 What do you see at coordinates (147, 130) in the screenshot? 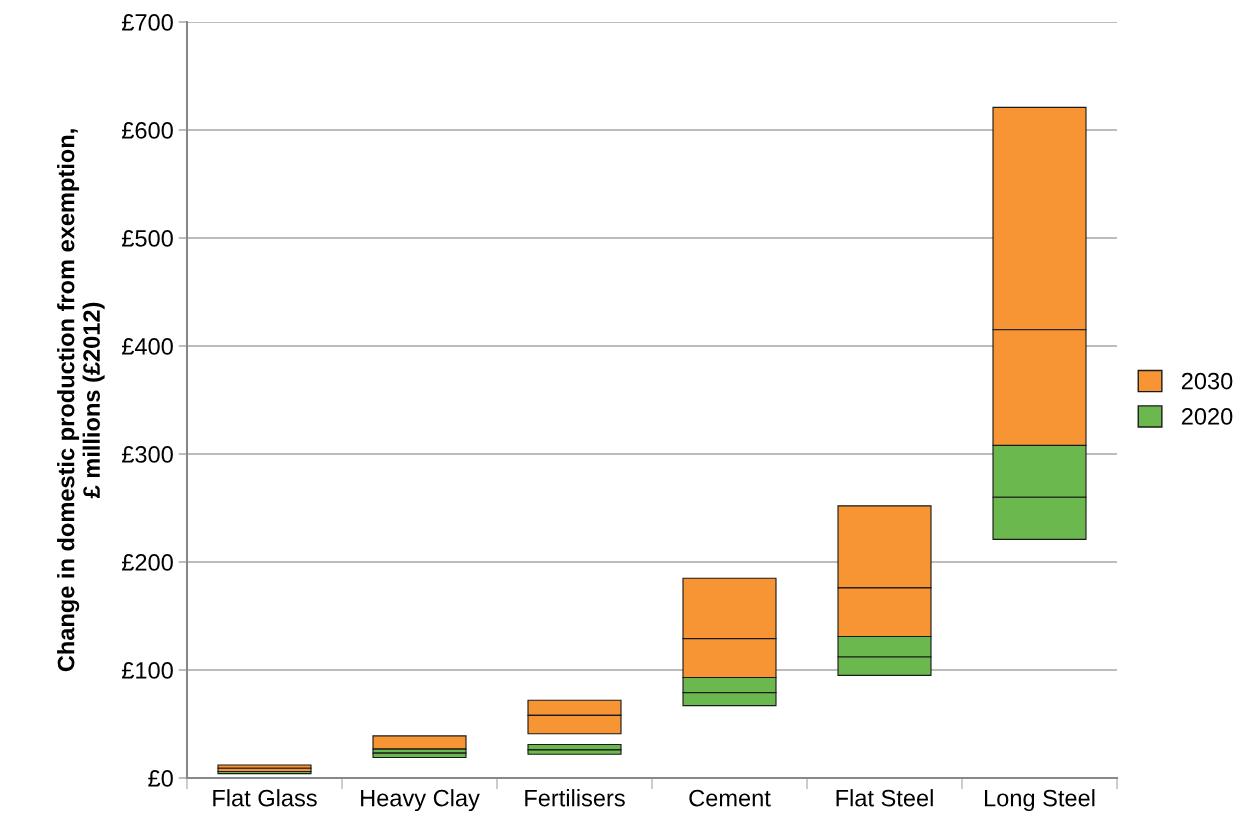
I see `y-tick-label: £600` at bounding box center [147, 130].